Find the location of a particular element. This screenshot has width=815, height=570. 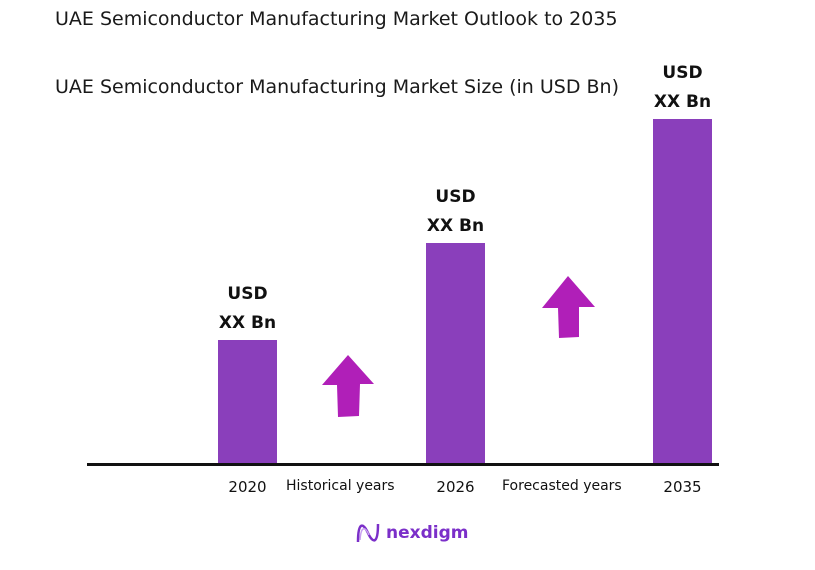

bar-2035 is located at coordinates (682, 291).